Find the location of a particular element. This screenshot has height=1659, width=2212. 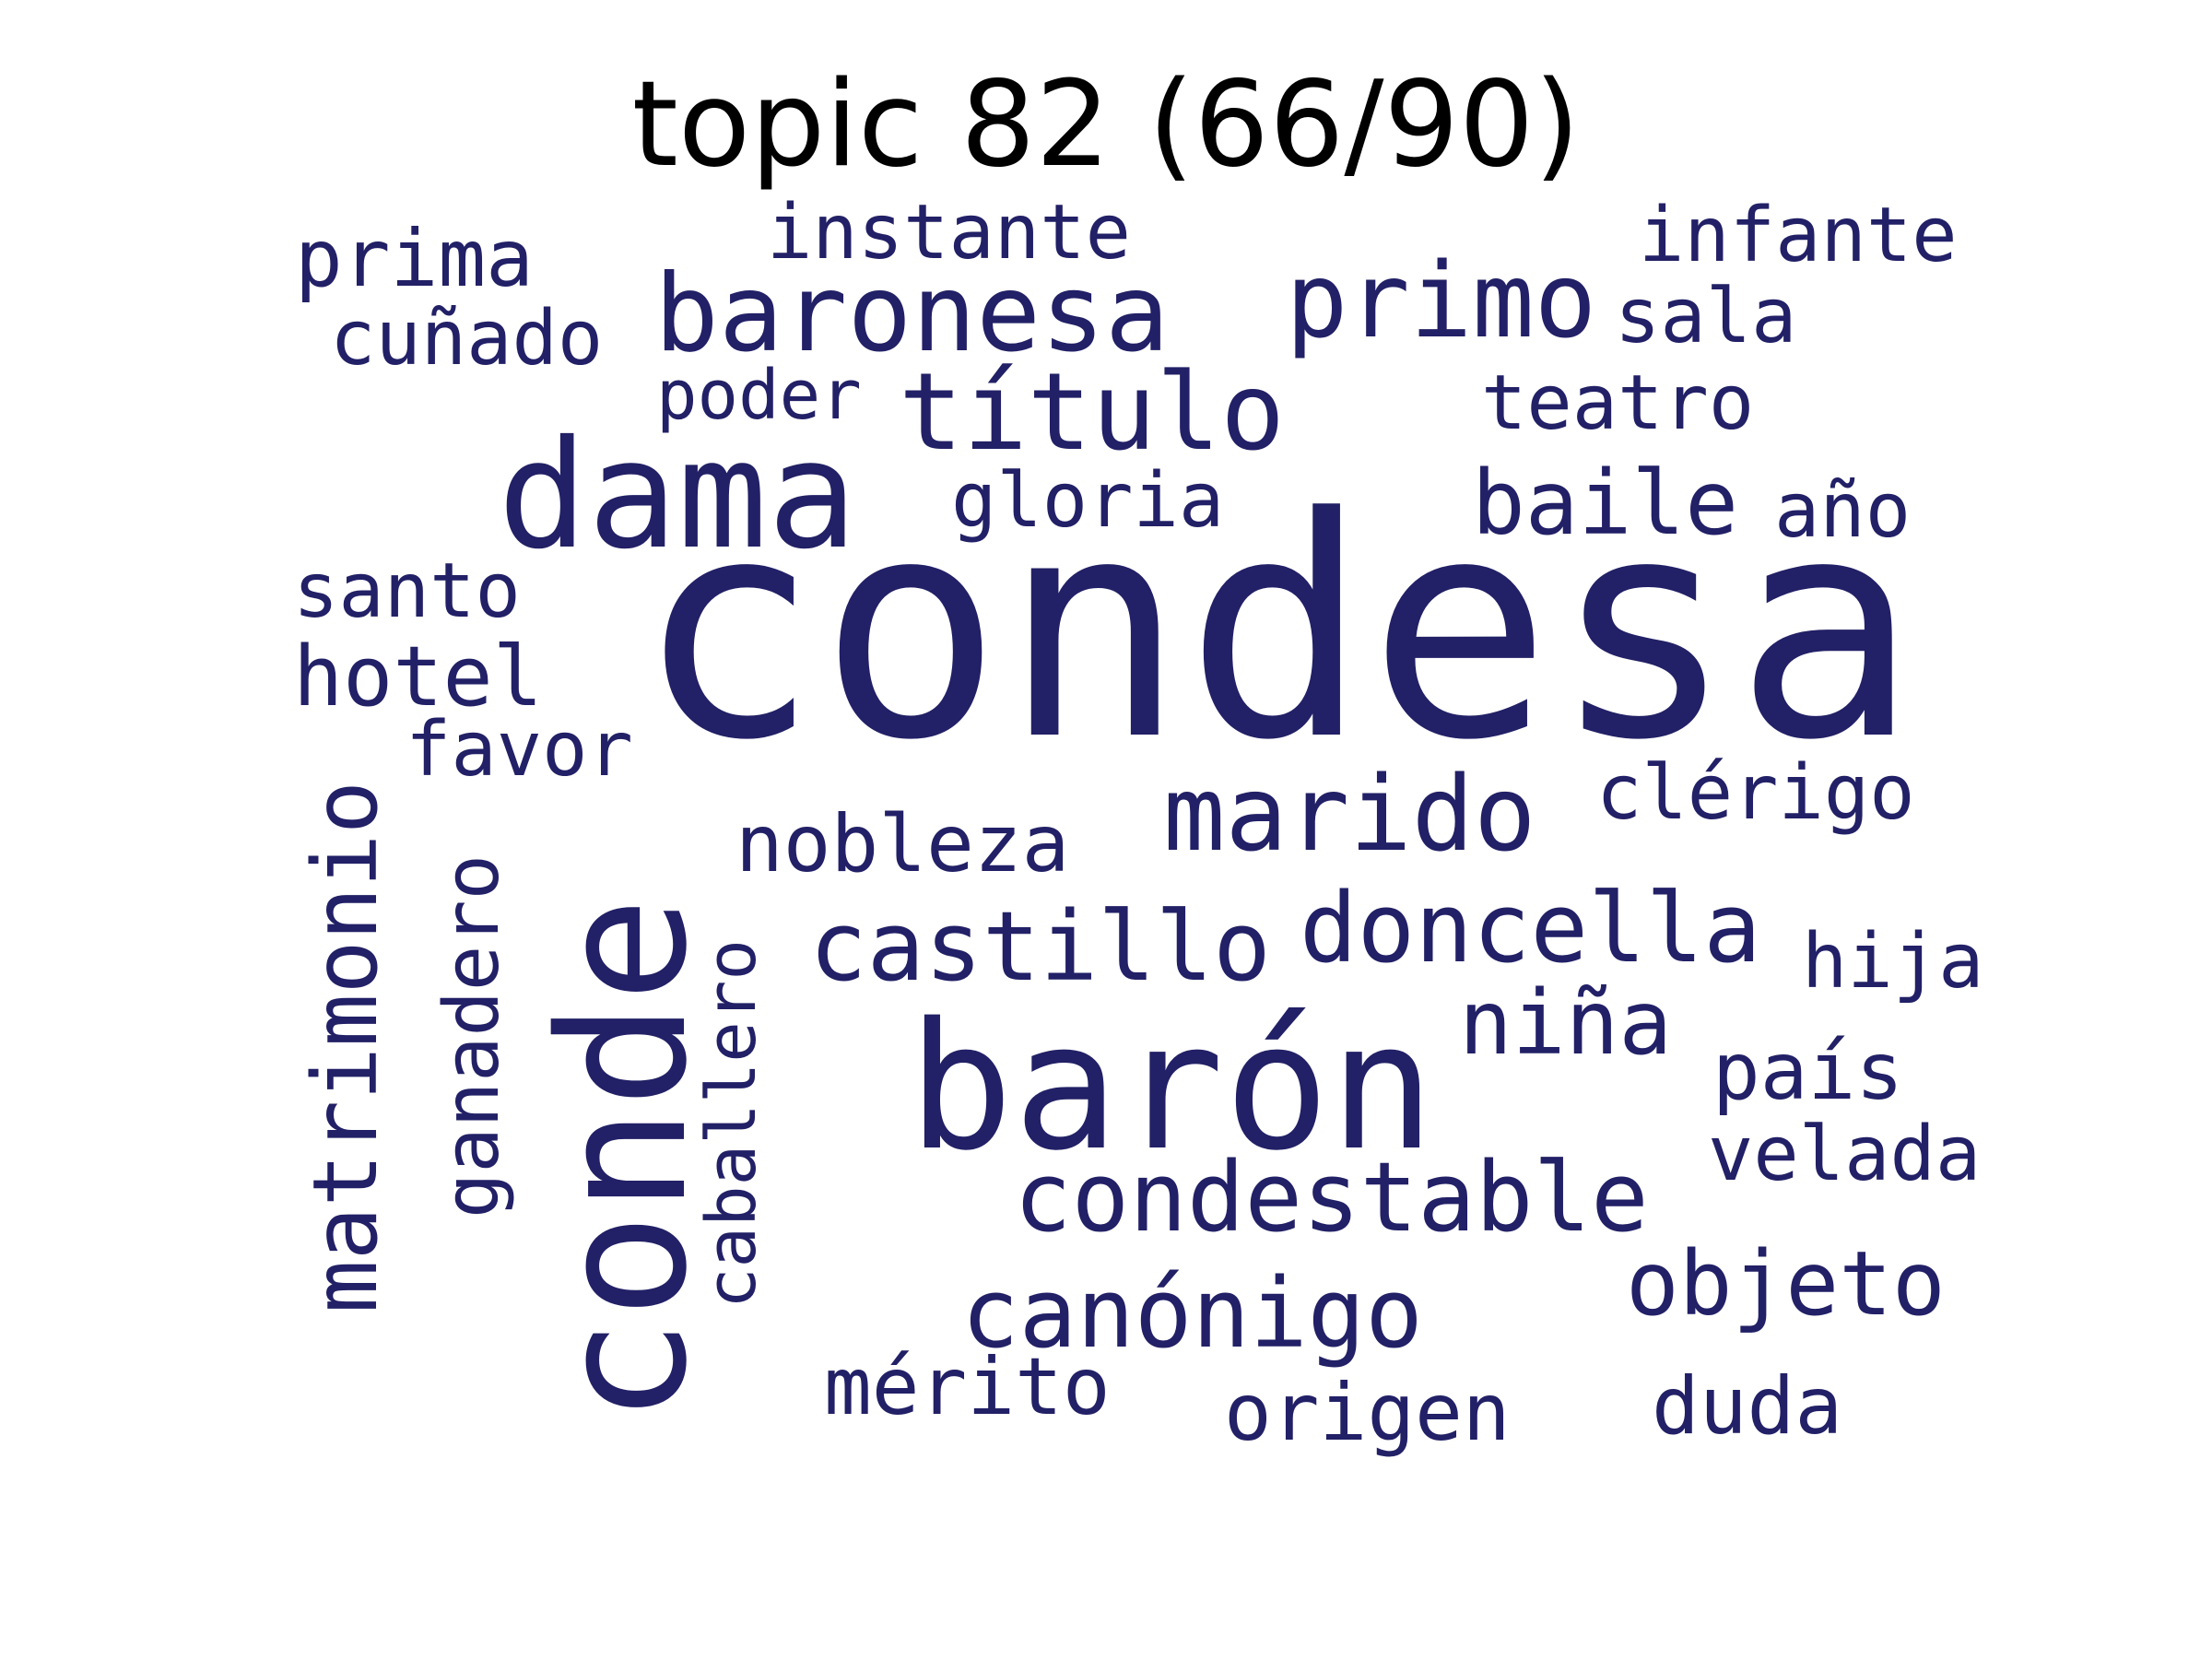

word-condestable: condestable is located at coordinates (1331, 1197).